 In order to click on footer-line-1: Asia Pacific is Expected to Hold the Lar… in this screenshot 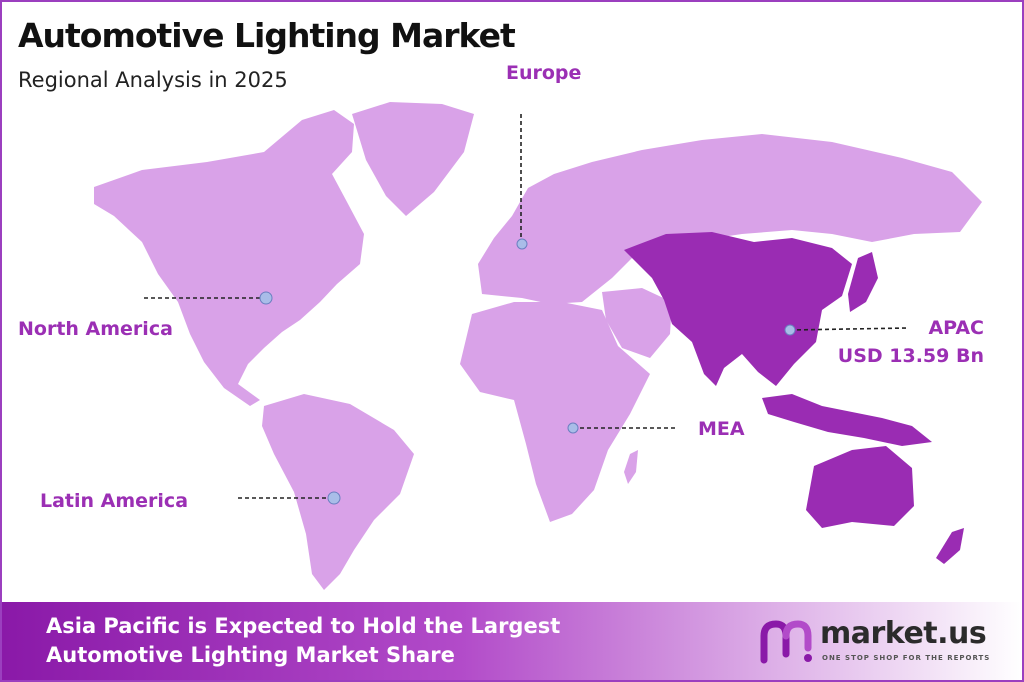, I will do `click(303, 626)`.